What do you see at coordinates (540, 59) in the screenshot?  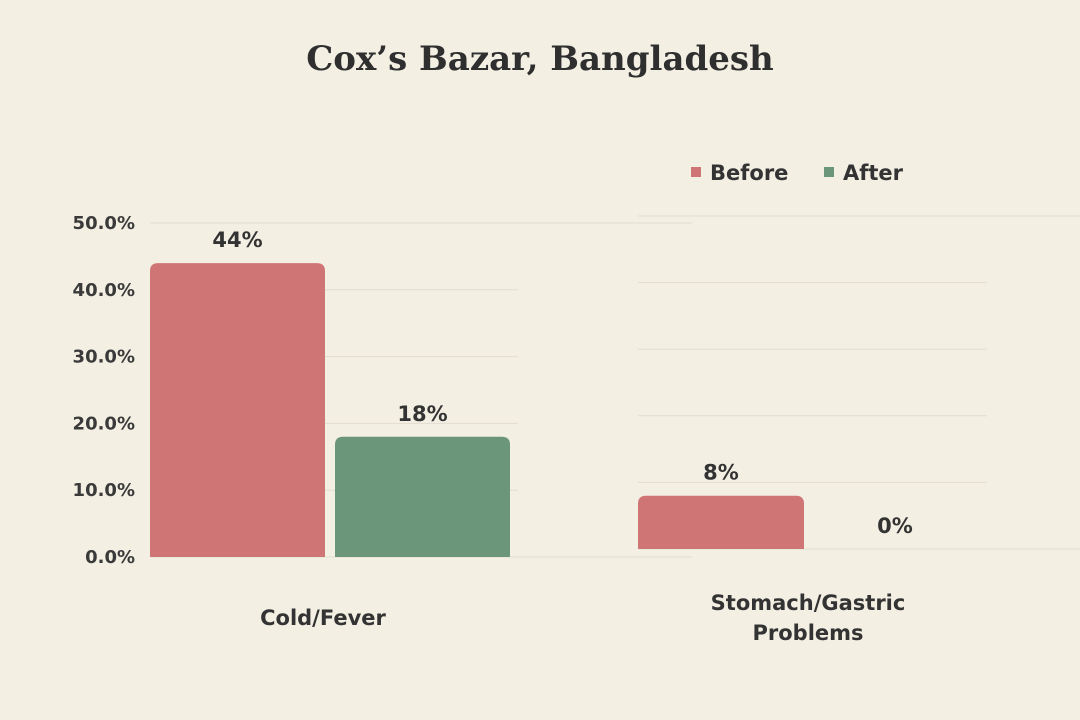 I see `chart-title: Cox’s Bazar, Bangladesh` at bounding box center [540, 59].